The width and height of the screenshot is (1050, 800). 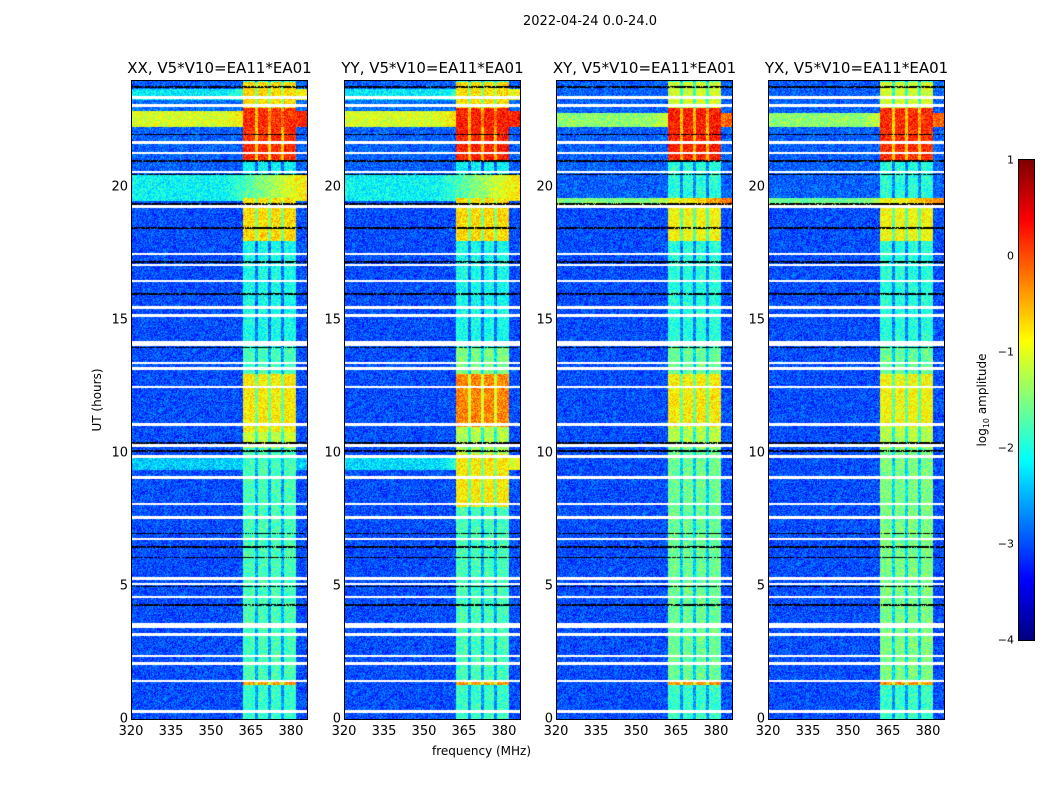 I want to click on panel-title: YY, V5*V10=EA11*EA01, so click(x=432, y=68).